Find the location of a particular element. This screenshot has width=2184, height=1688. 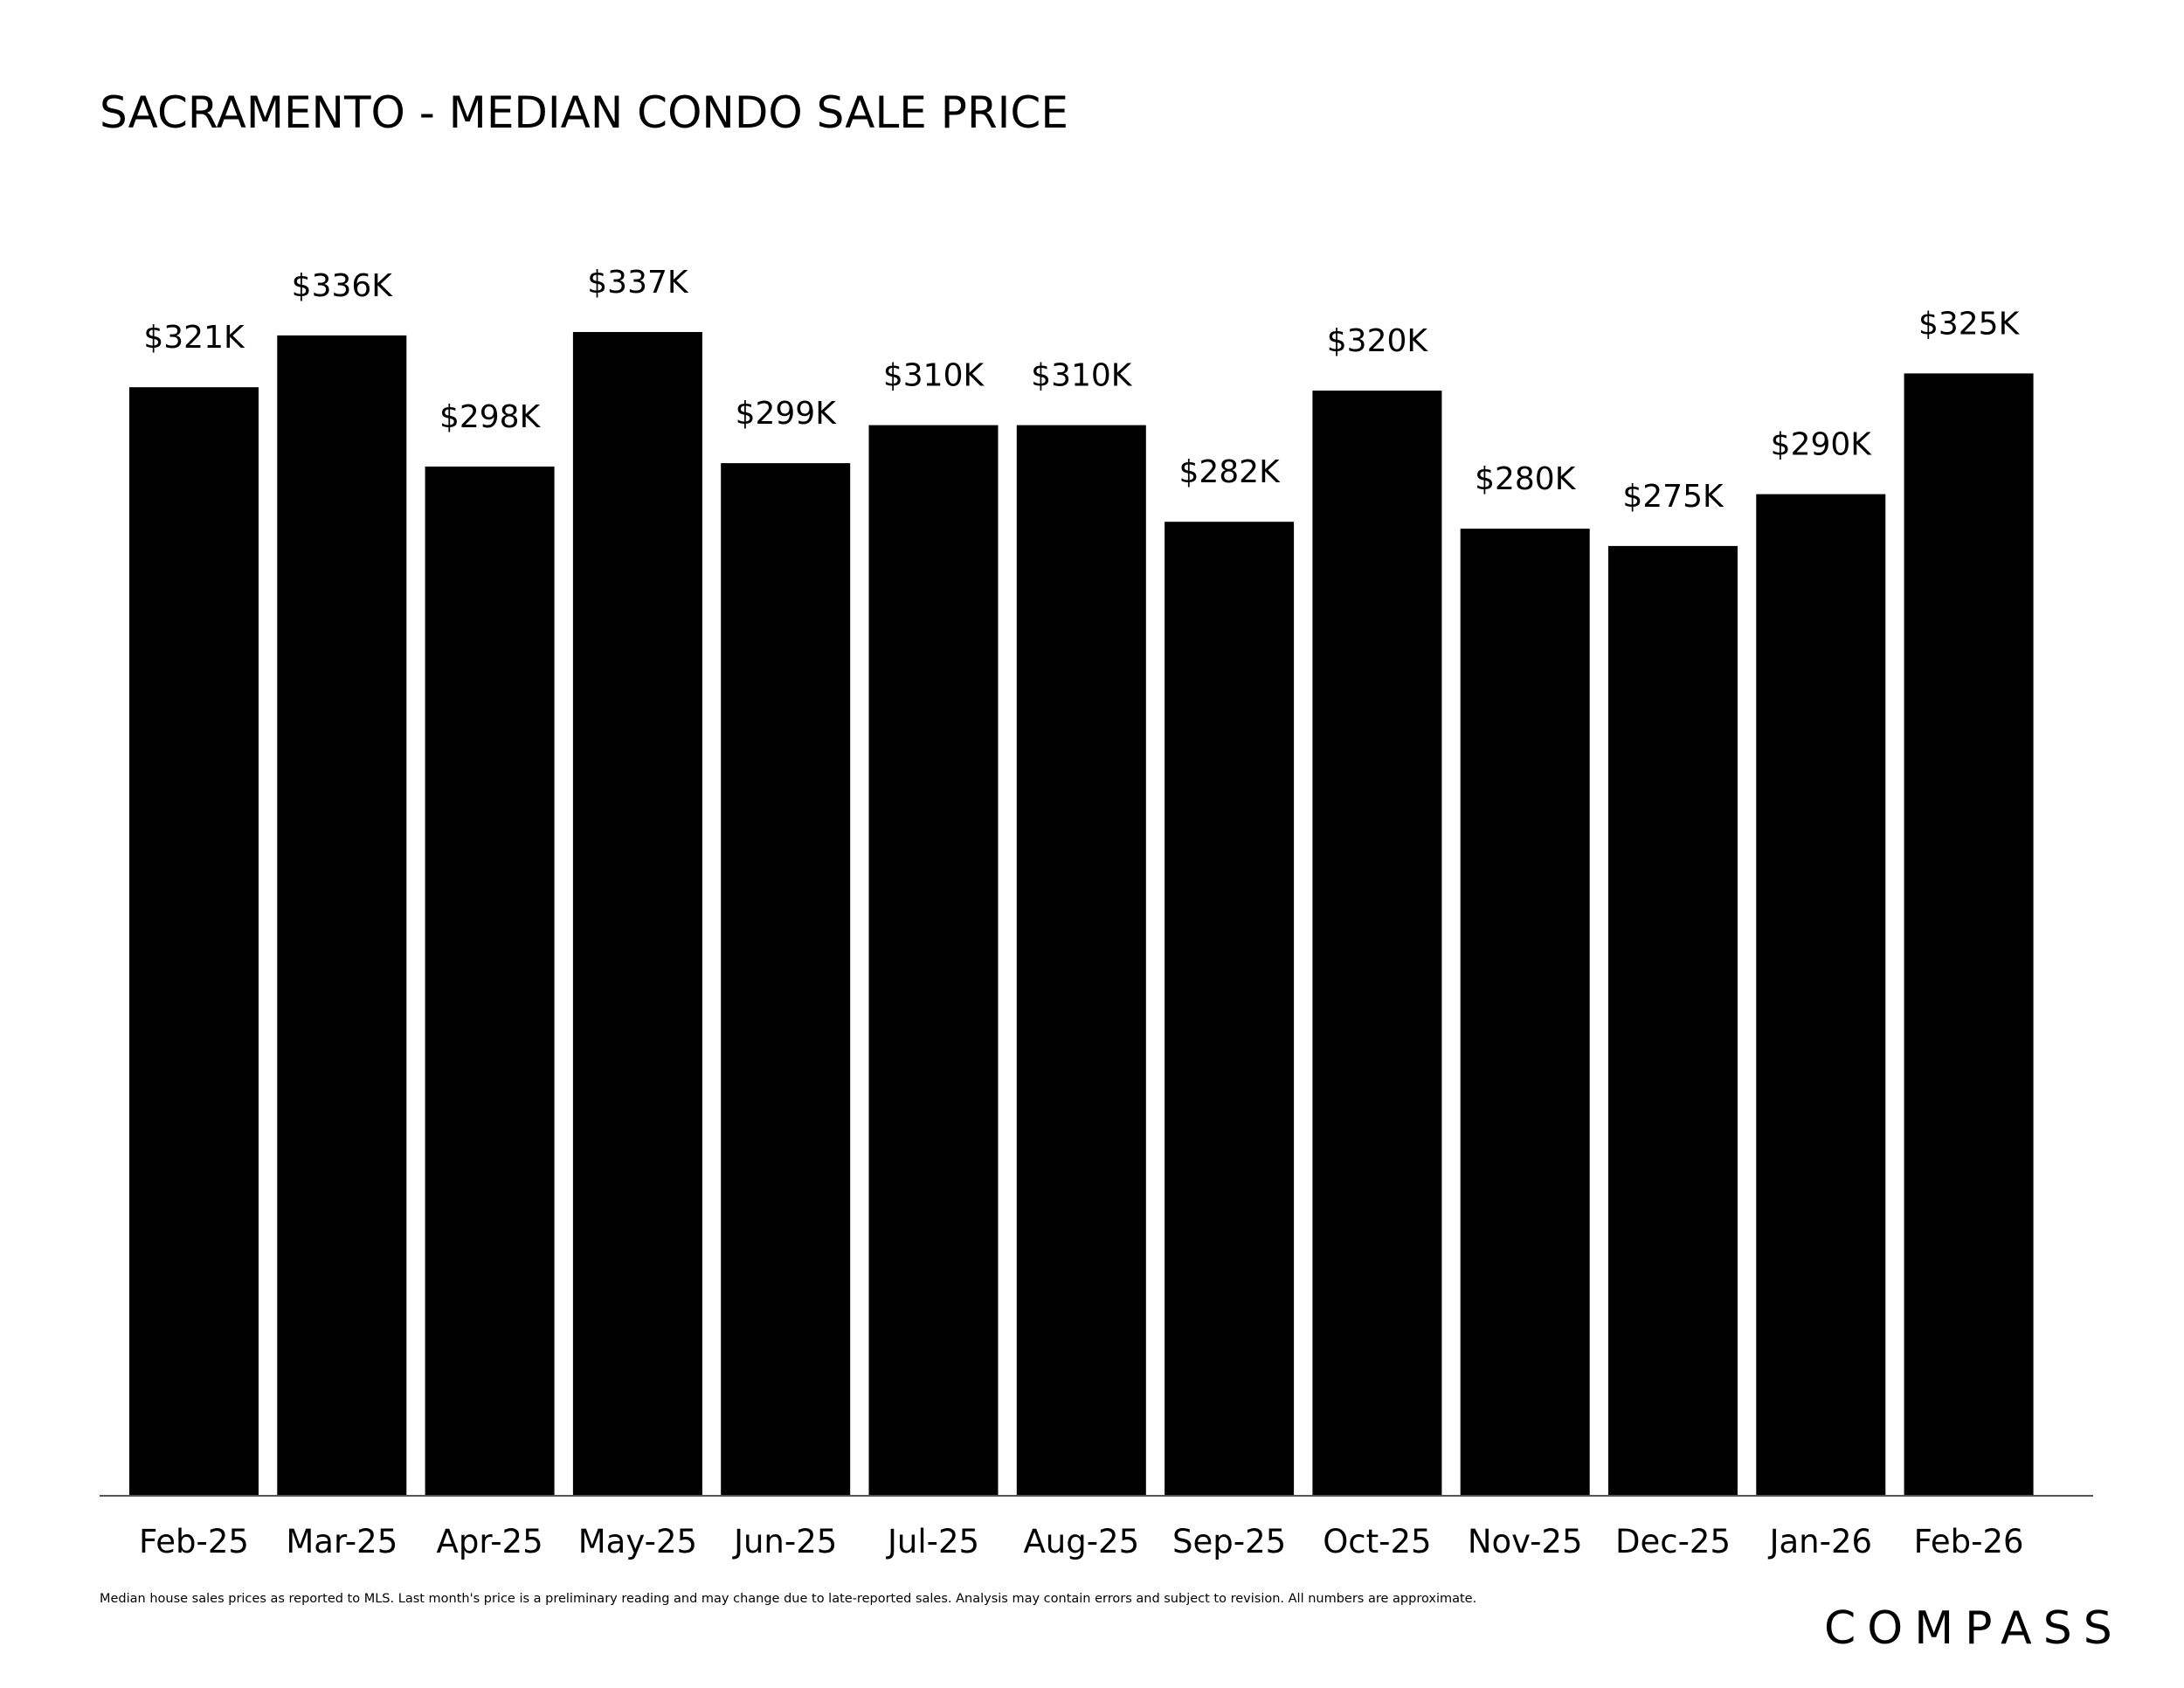

x-tick-label-aug-25: Aug-25 is located at coordinates (1081, 1541).